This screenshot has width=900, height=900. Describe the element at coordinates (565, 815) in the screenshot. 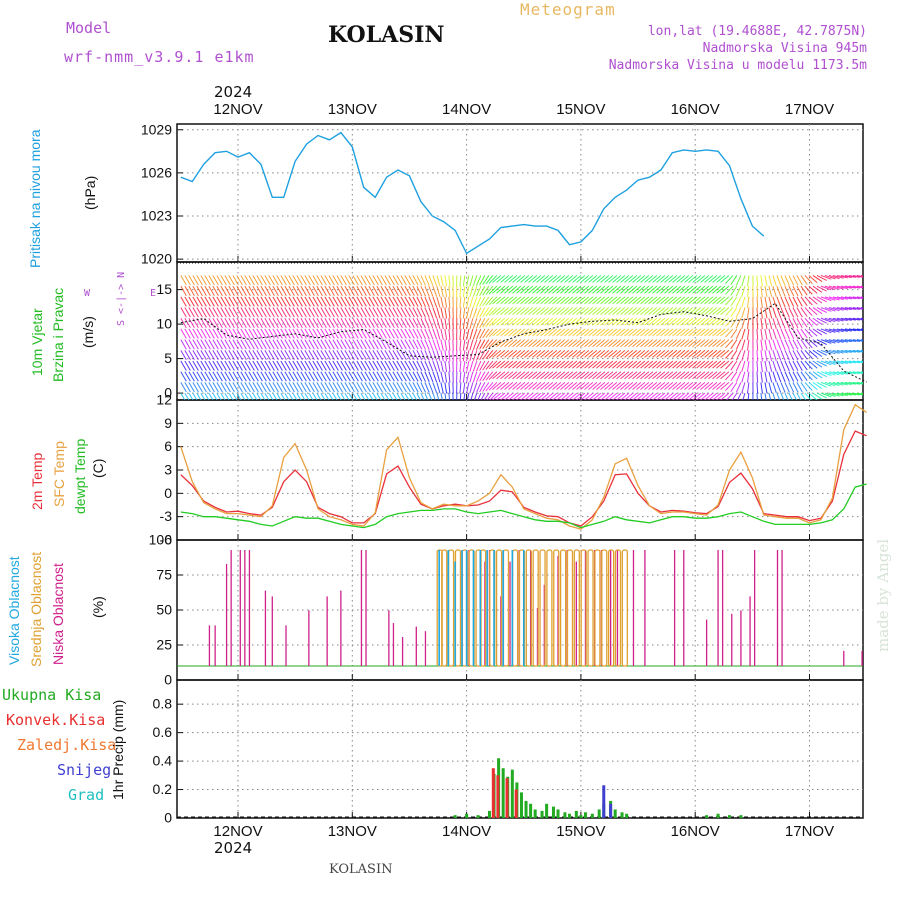

I see `total-rain-bar` at that location.